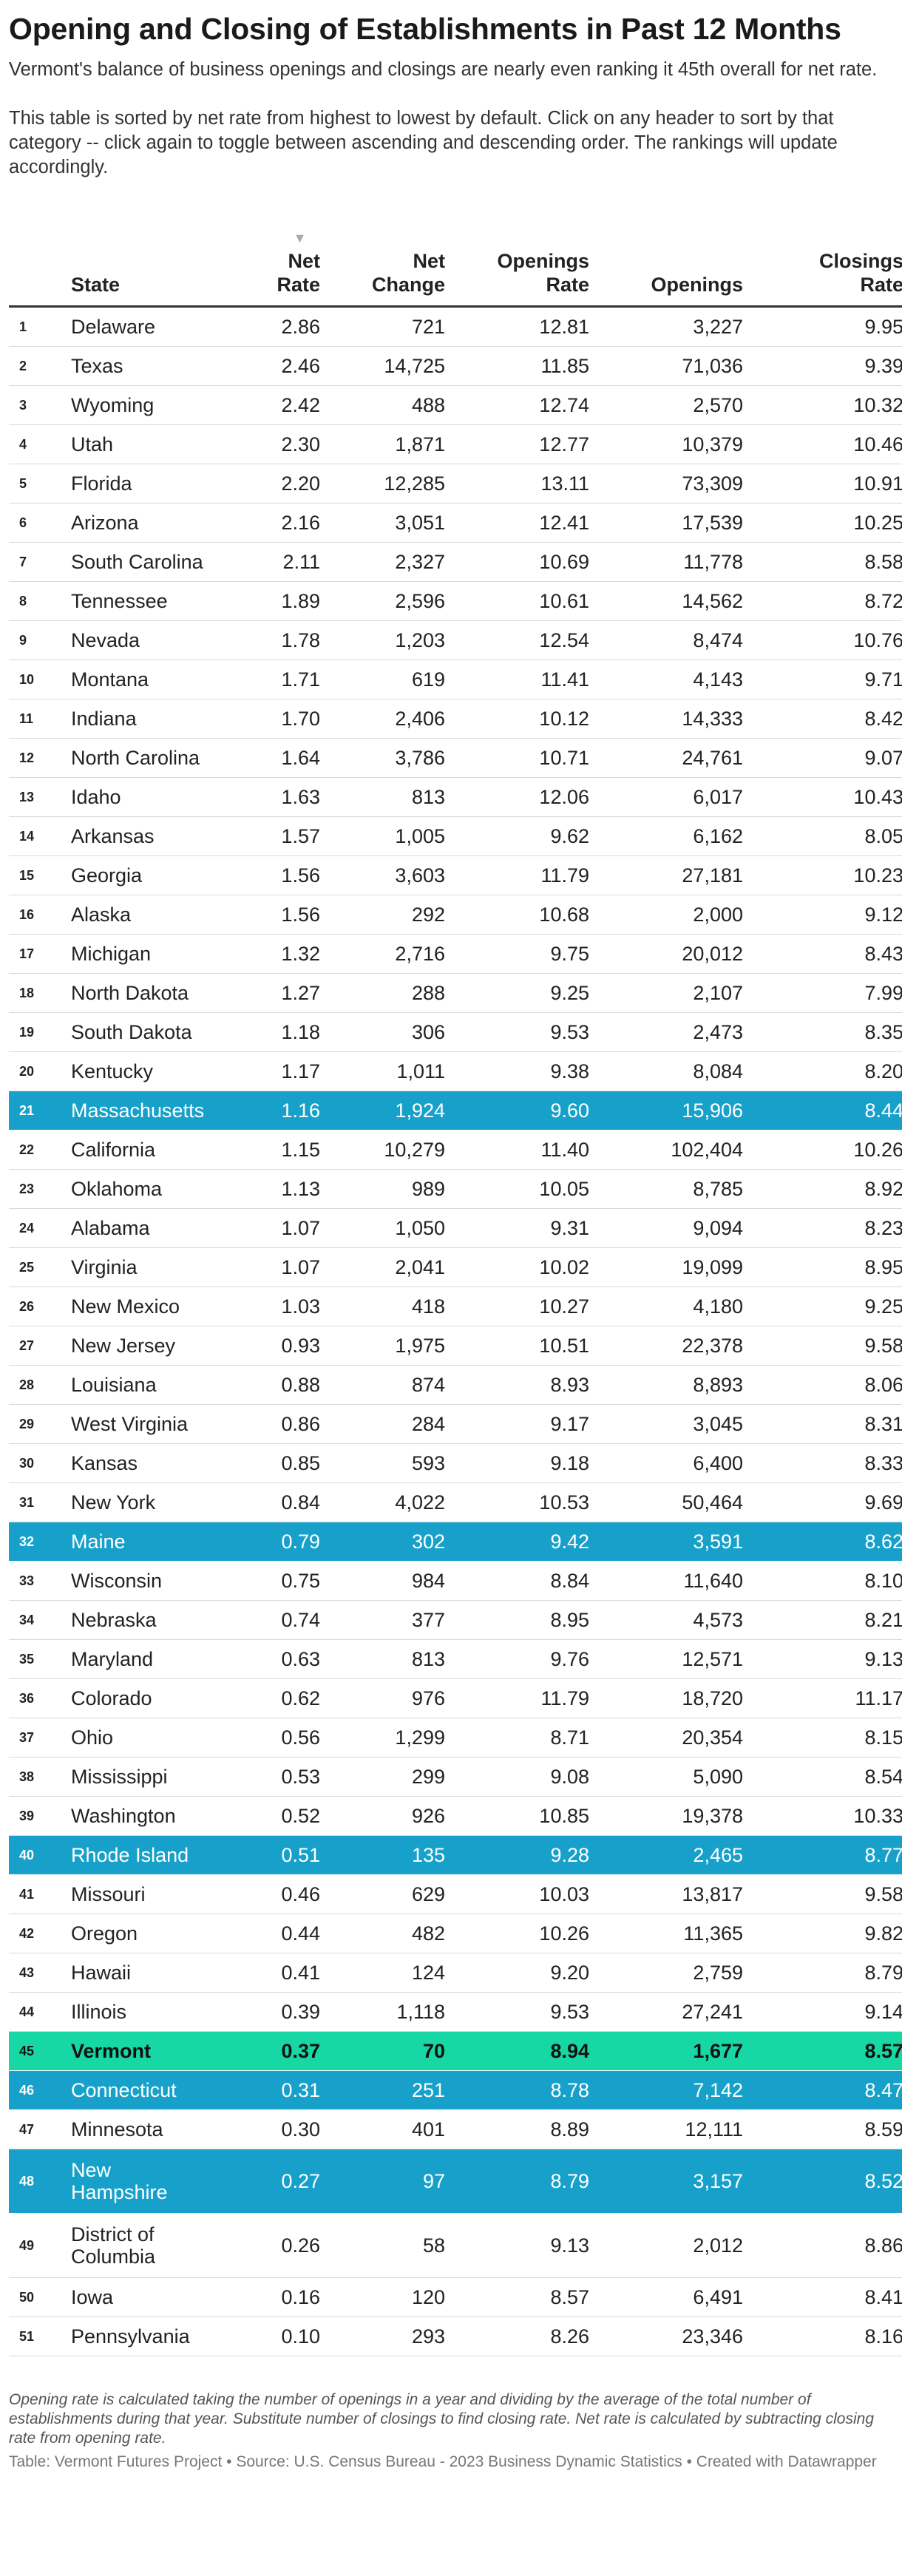 The width and height of the screenshot is (902, 2576). Describe the element at coordinates (666, 266) in the screenshot. I see `header-openings: Openings` at that location.